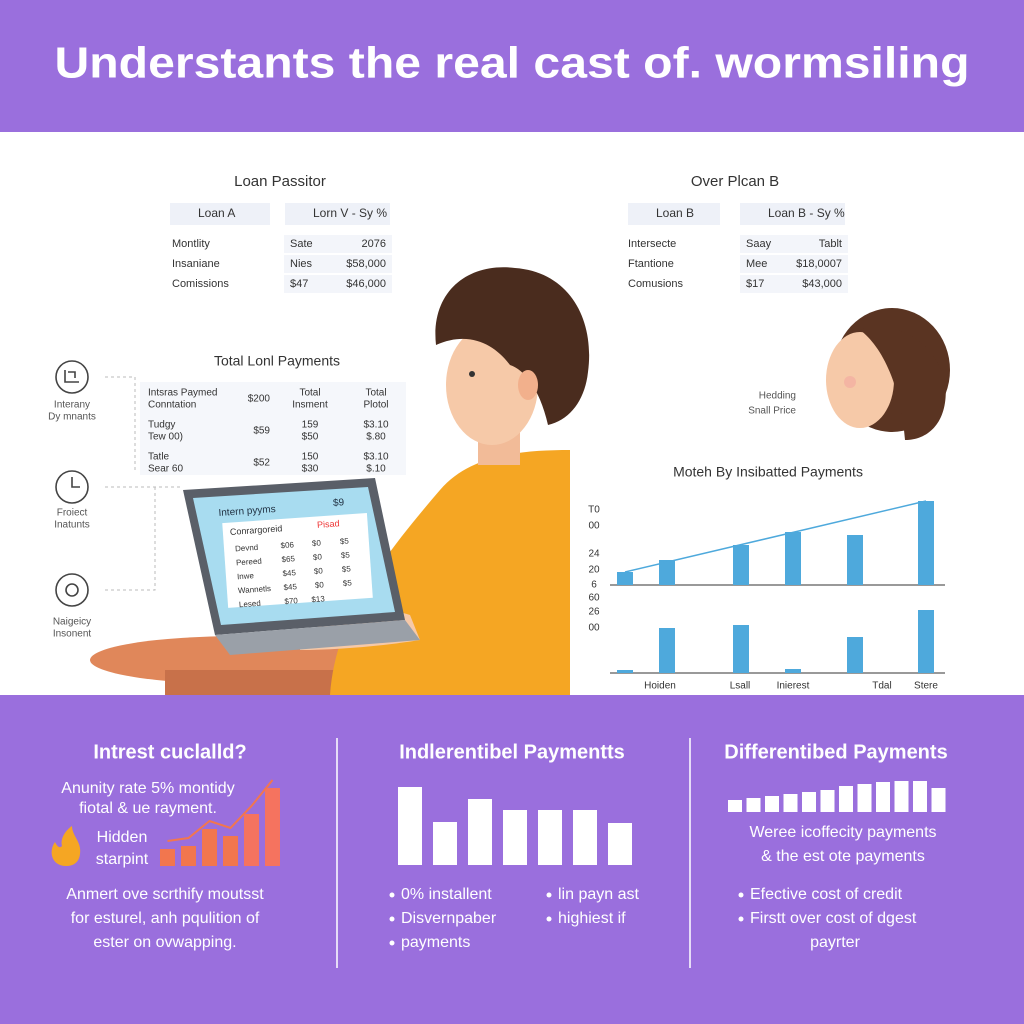  I want to click on side-label: Interany, so click(72, 405).